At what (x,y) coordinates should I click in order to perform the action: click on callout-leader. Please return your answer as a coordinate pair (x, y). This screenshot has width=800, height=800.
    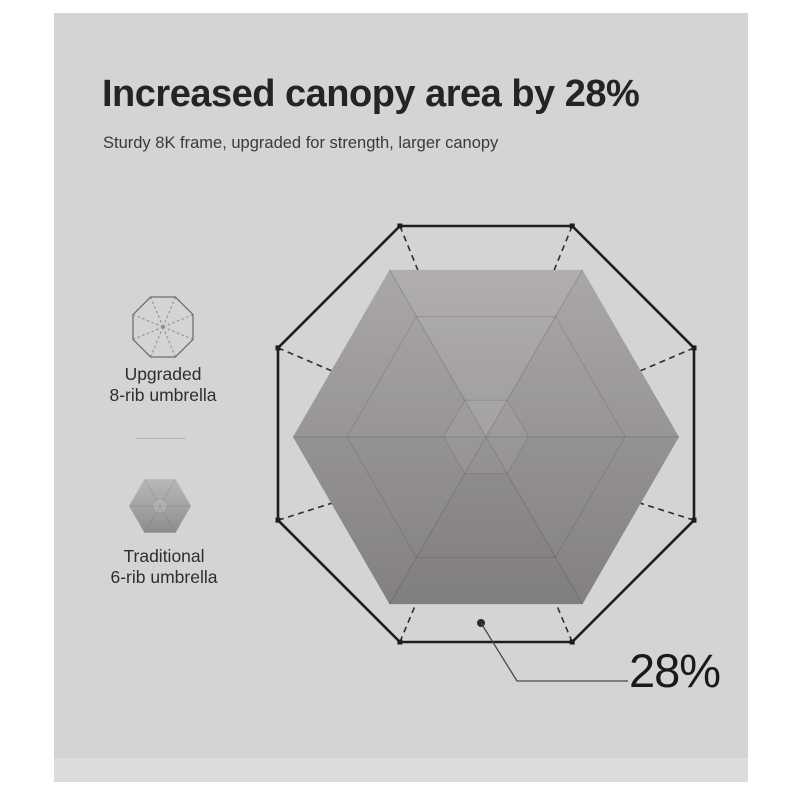
    Looking at the image, I should click on (552, 650).